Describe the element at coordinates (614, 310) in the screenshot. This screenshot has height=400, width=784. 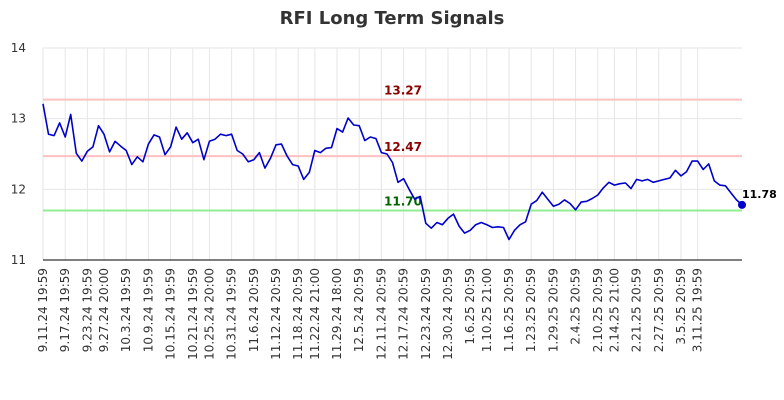
I see `x-tick-label: 2.14.25 21:00` at that location.